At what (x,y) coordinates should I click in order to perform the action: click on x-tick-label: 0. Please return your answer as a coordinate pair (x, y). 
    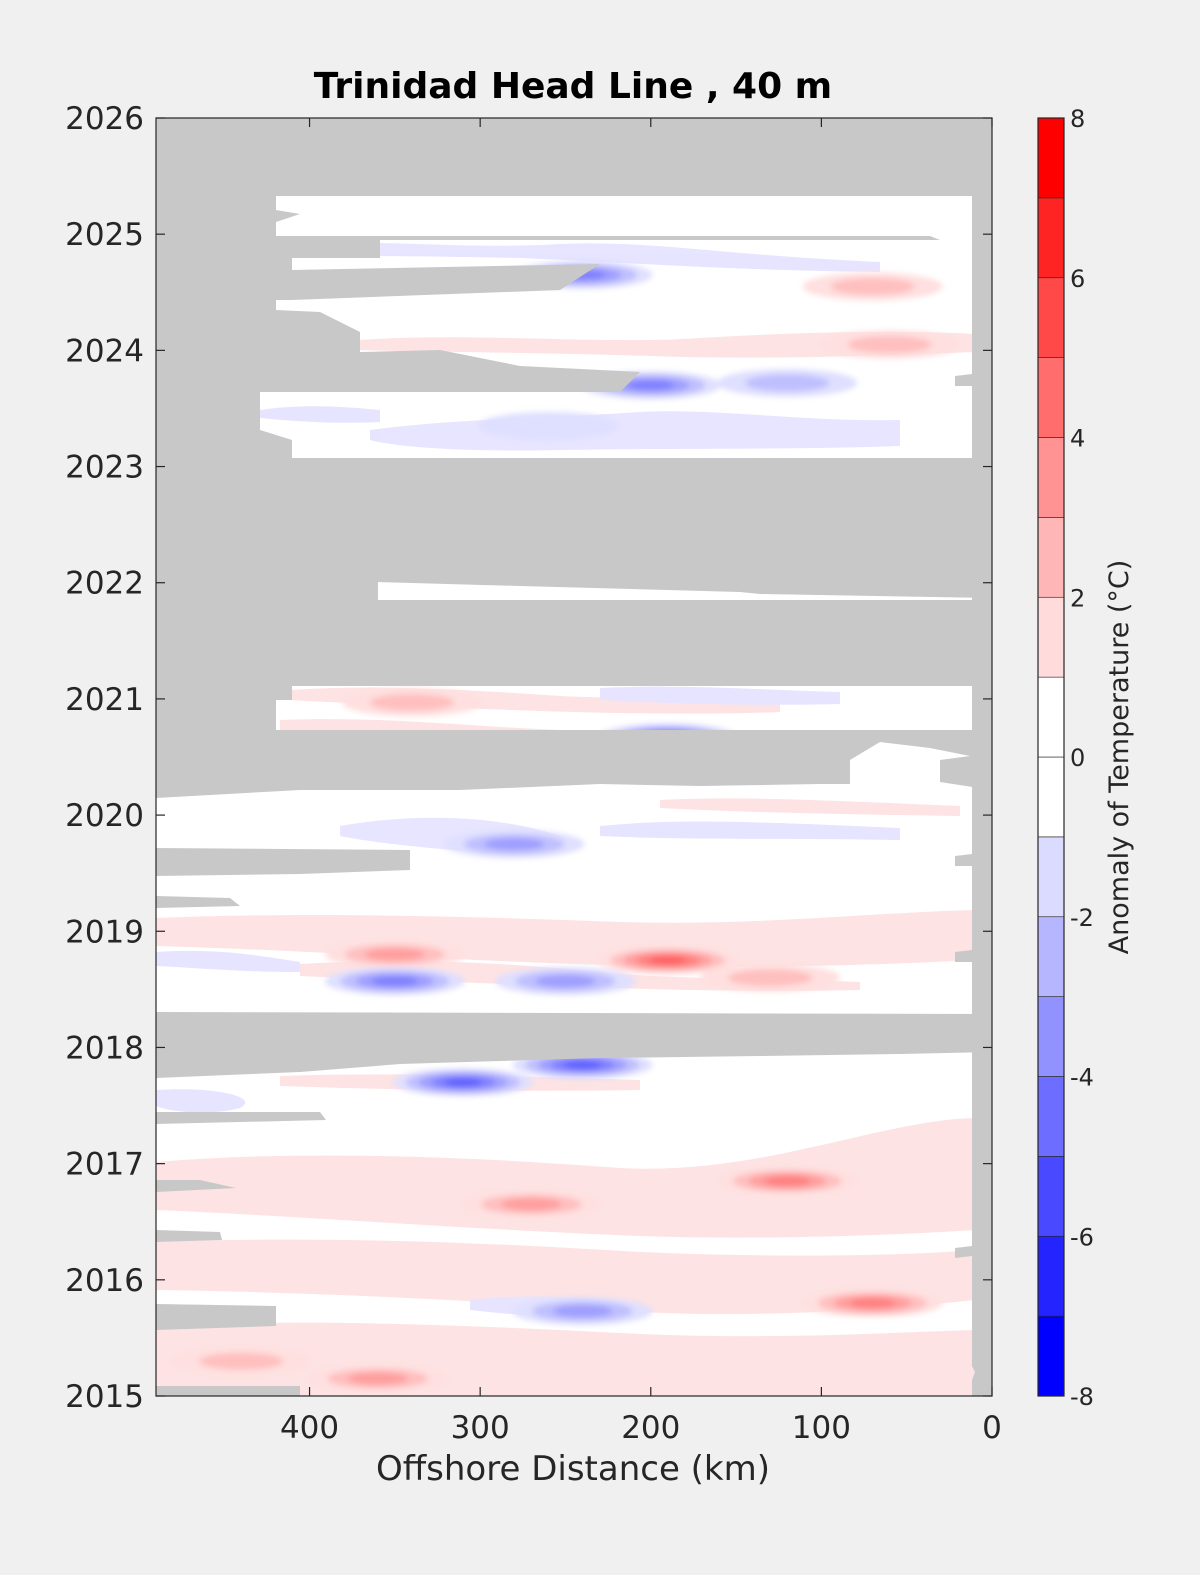
    Looking at the image, I should click on (992, 1428).